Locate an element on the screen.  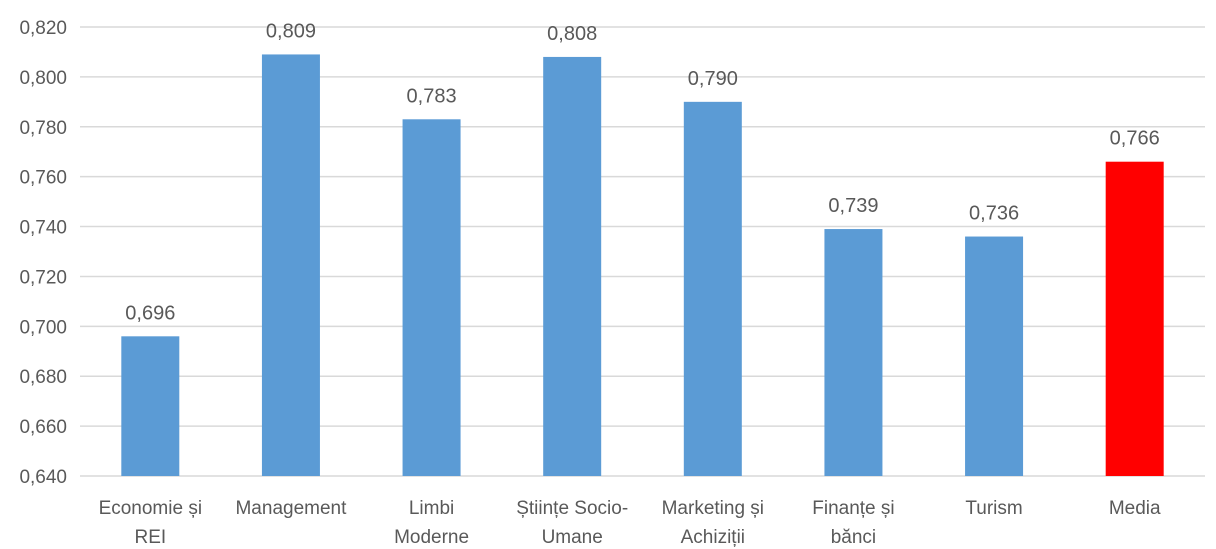
data-label: 0,736 is located at coordinates (994, 214).